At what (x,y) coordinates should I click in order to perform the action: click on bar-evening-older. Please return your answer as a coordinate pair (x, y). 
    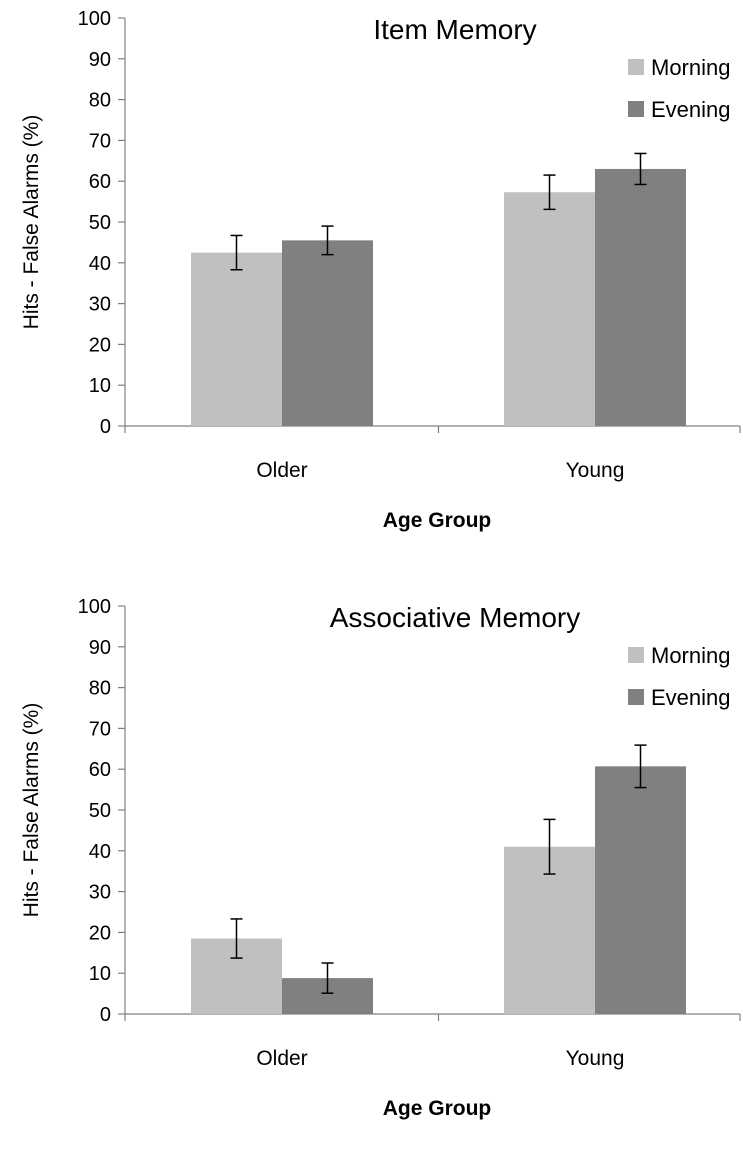
    Looking at the image, I should click on (327, 333).